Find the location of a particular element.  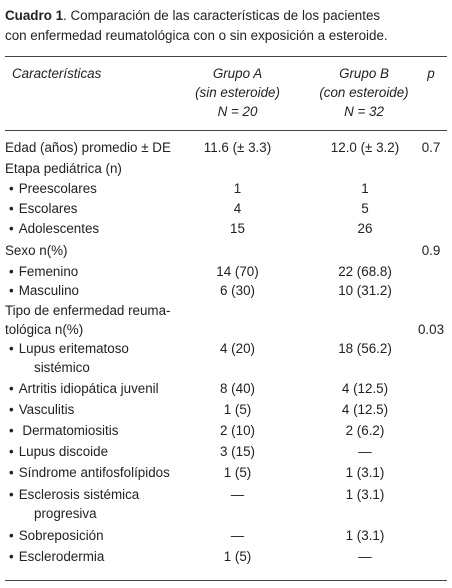

header-p: p is located at coordinates (431, 73).